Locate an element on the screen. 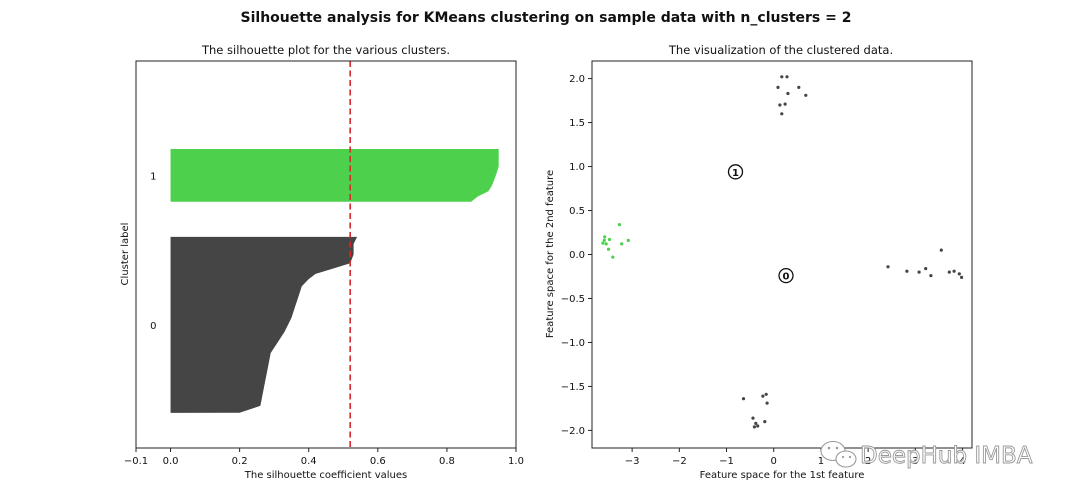  y-tick-label: 0.0 is located at coordinates (577, 255).